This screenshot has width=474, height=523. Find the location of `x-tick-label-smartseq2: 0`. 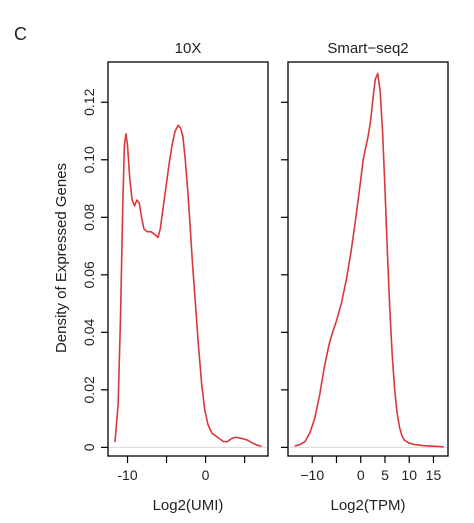

x-tick-label-smartseq2: 0 is located at coordinates (361, 475).